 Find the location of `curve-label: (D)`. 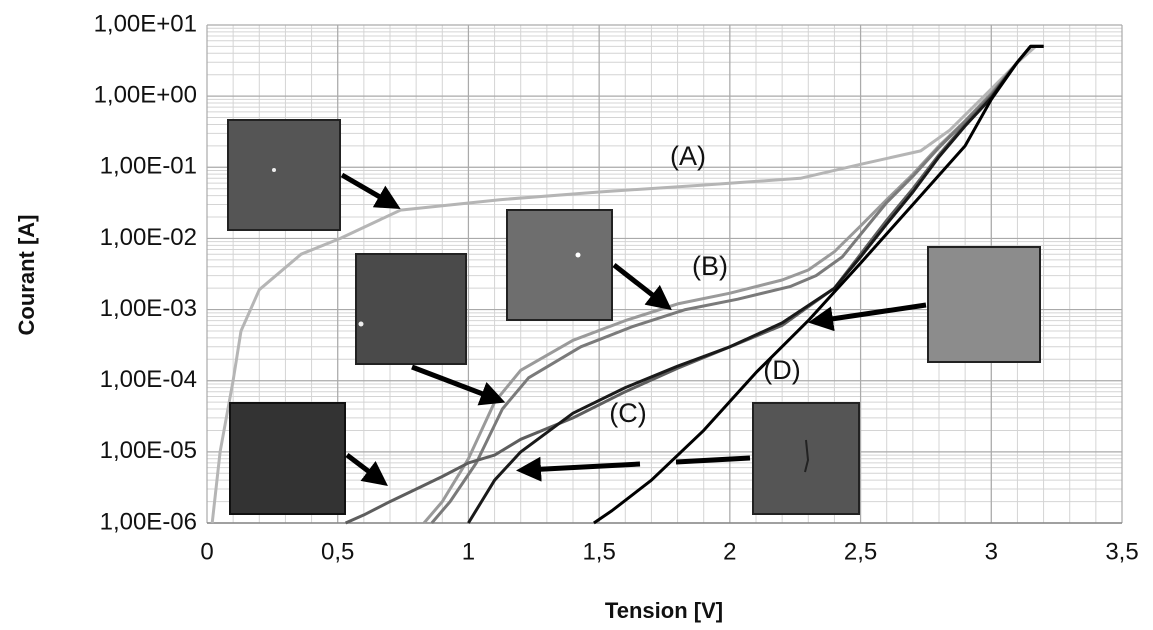

curve-label: (D) is located at coordinates (781, 370).